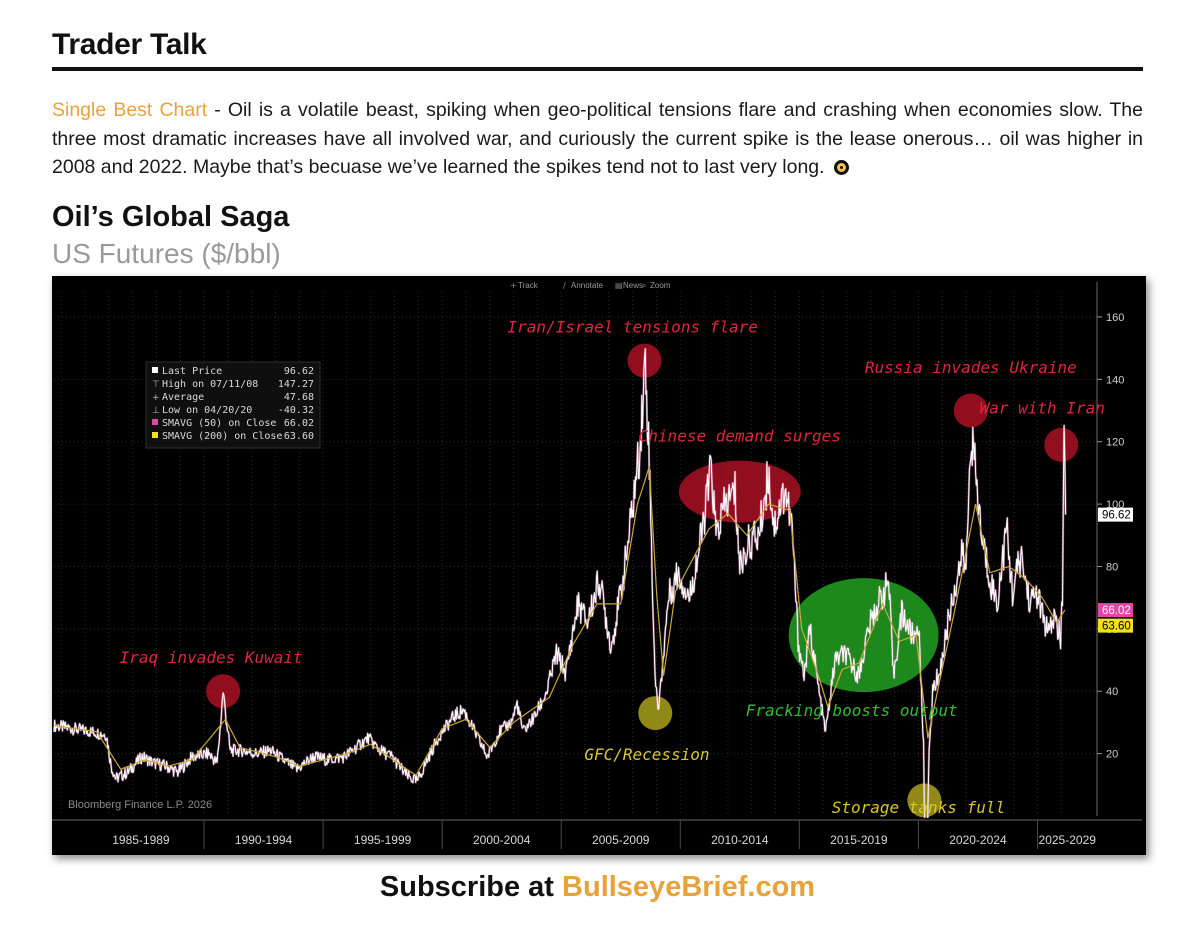 This screenshot has width=1200, height=946. What do you see at coordinates (1115, 318) in the screenshot?
I see `y-tick-label: 160` at bounding box center [1115, 318].